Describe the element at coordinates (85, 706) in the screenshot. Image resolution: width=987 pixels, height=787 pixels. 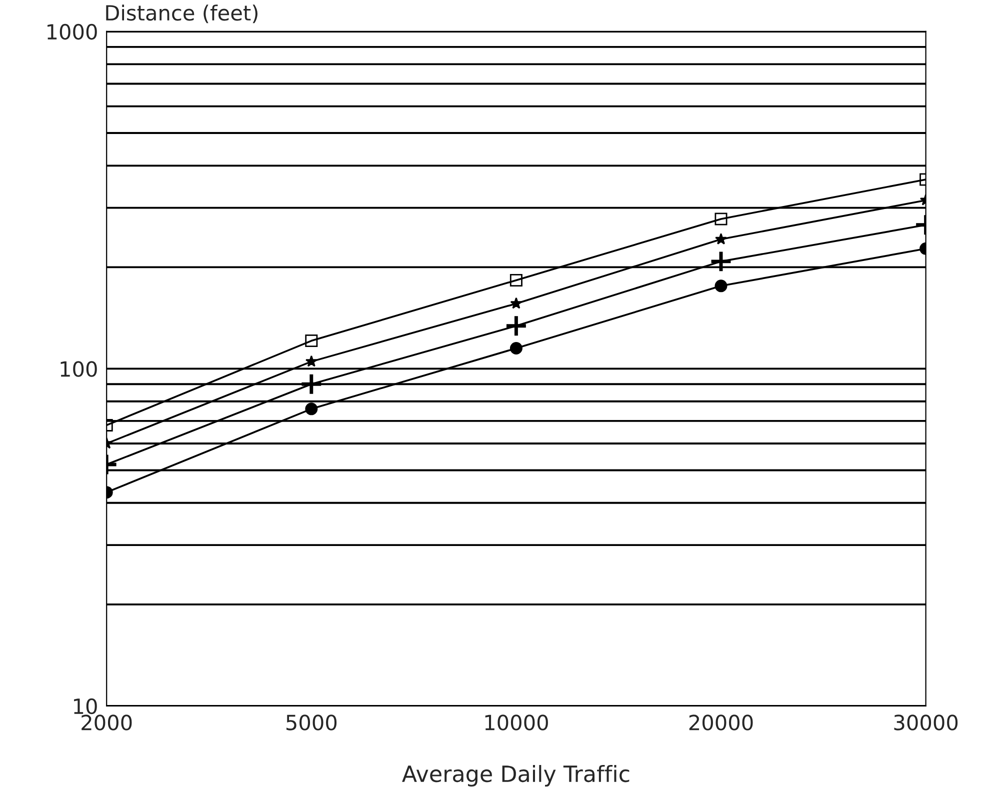
I see `y-tick-label: 10` at that location.